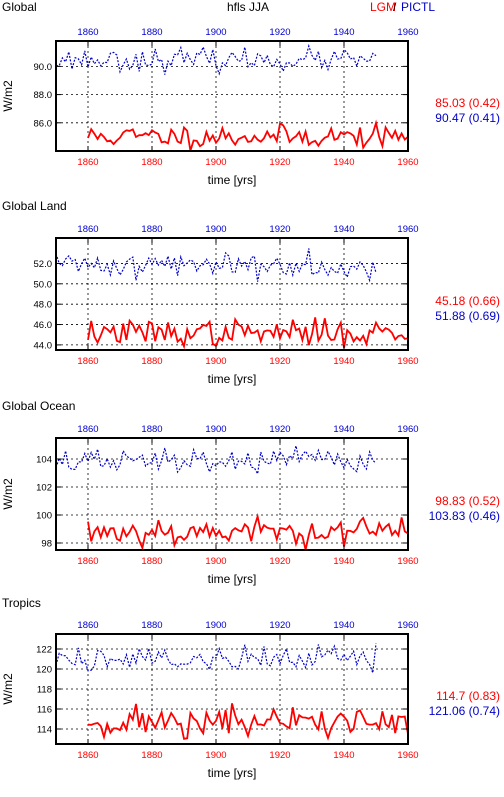 The image size is (504, 797). I want to click on stat-label-lgm: 114.7 (0.83), so click(468, 696).